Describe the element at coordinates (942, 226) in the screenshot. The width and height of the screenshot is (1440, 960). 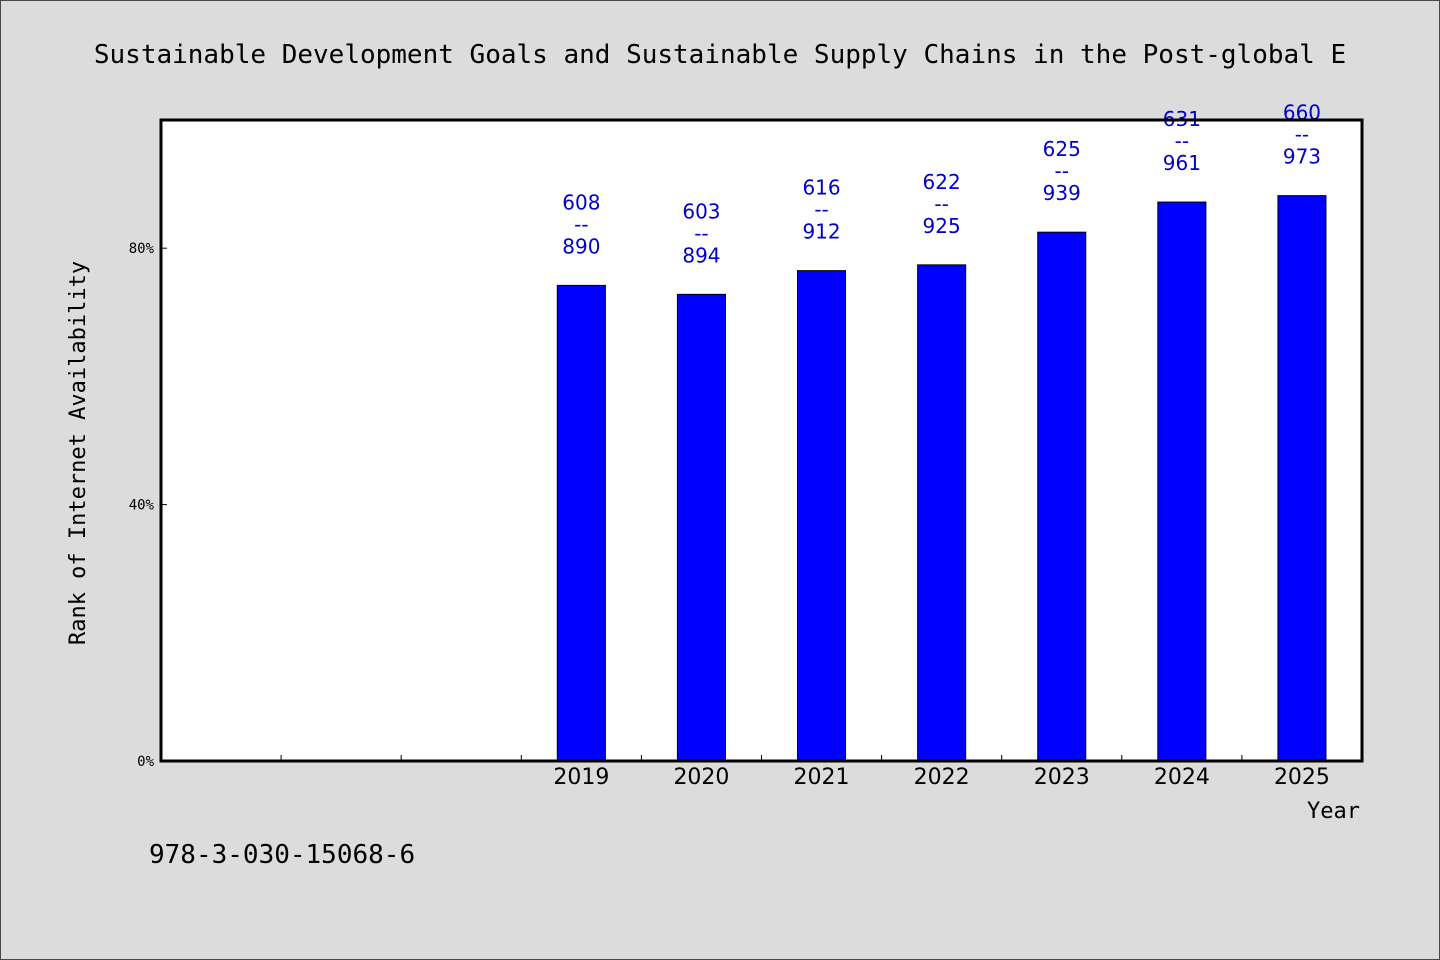
I see `data-label: 925` at that location.